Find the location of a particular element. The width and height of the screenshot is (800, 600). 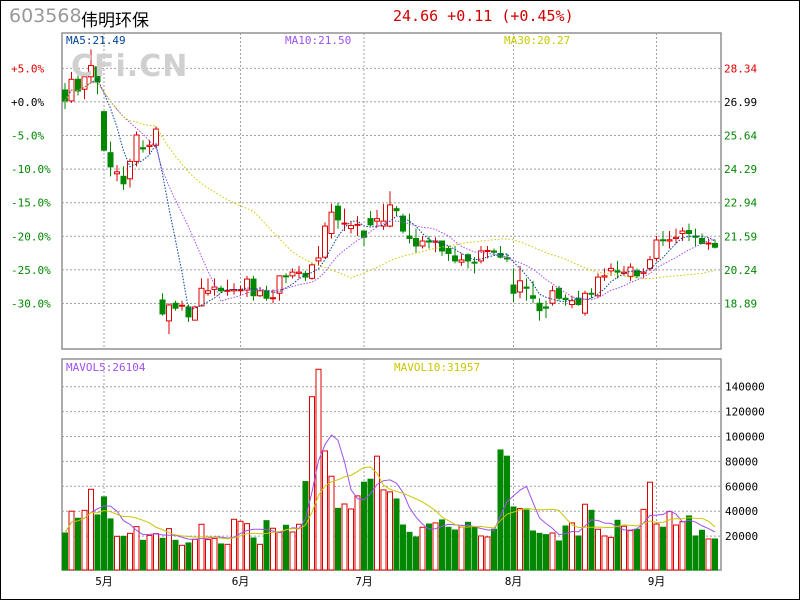

watermark-logo: CFi.CN is located at coordinates (130, 66).